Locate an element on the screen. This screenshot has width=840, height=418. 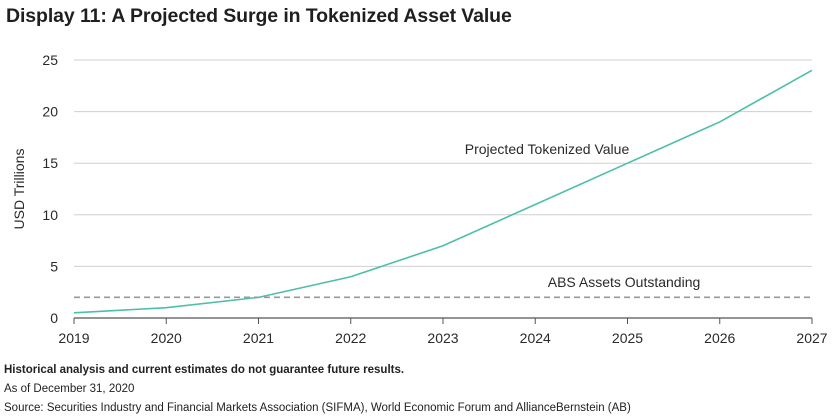
x-tick-label: 2019 is located at coordinates (73, 338).